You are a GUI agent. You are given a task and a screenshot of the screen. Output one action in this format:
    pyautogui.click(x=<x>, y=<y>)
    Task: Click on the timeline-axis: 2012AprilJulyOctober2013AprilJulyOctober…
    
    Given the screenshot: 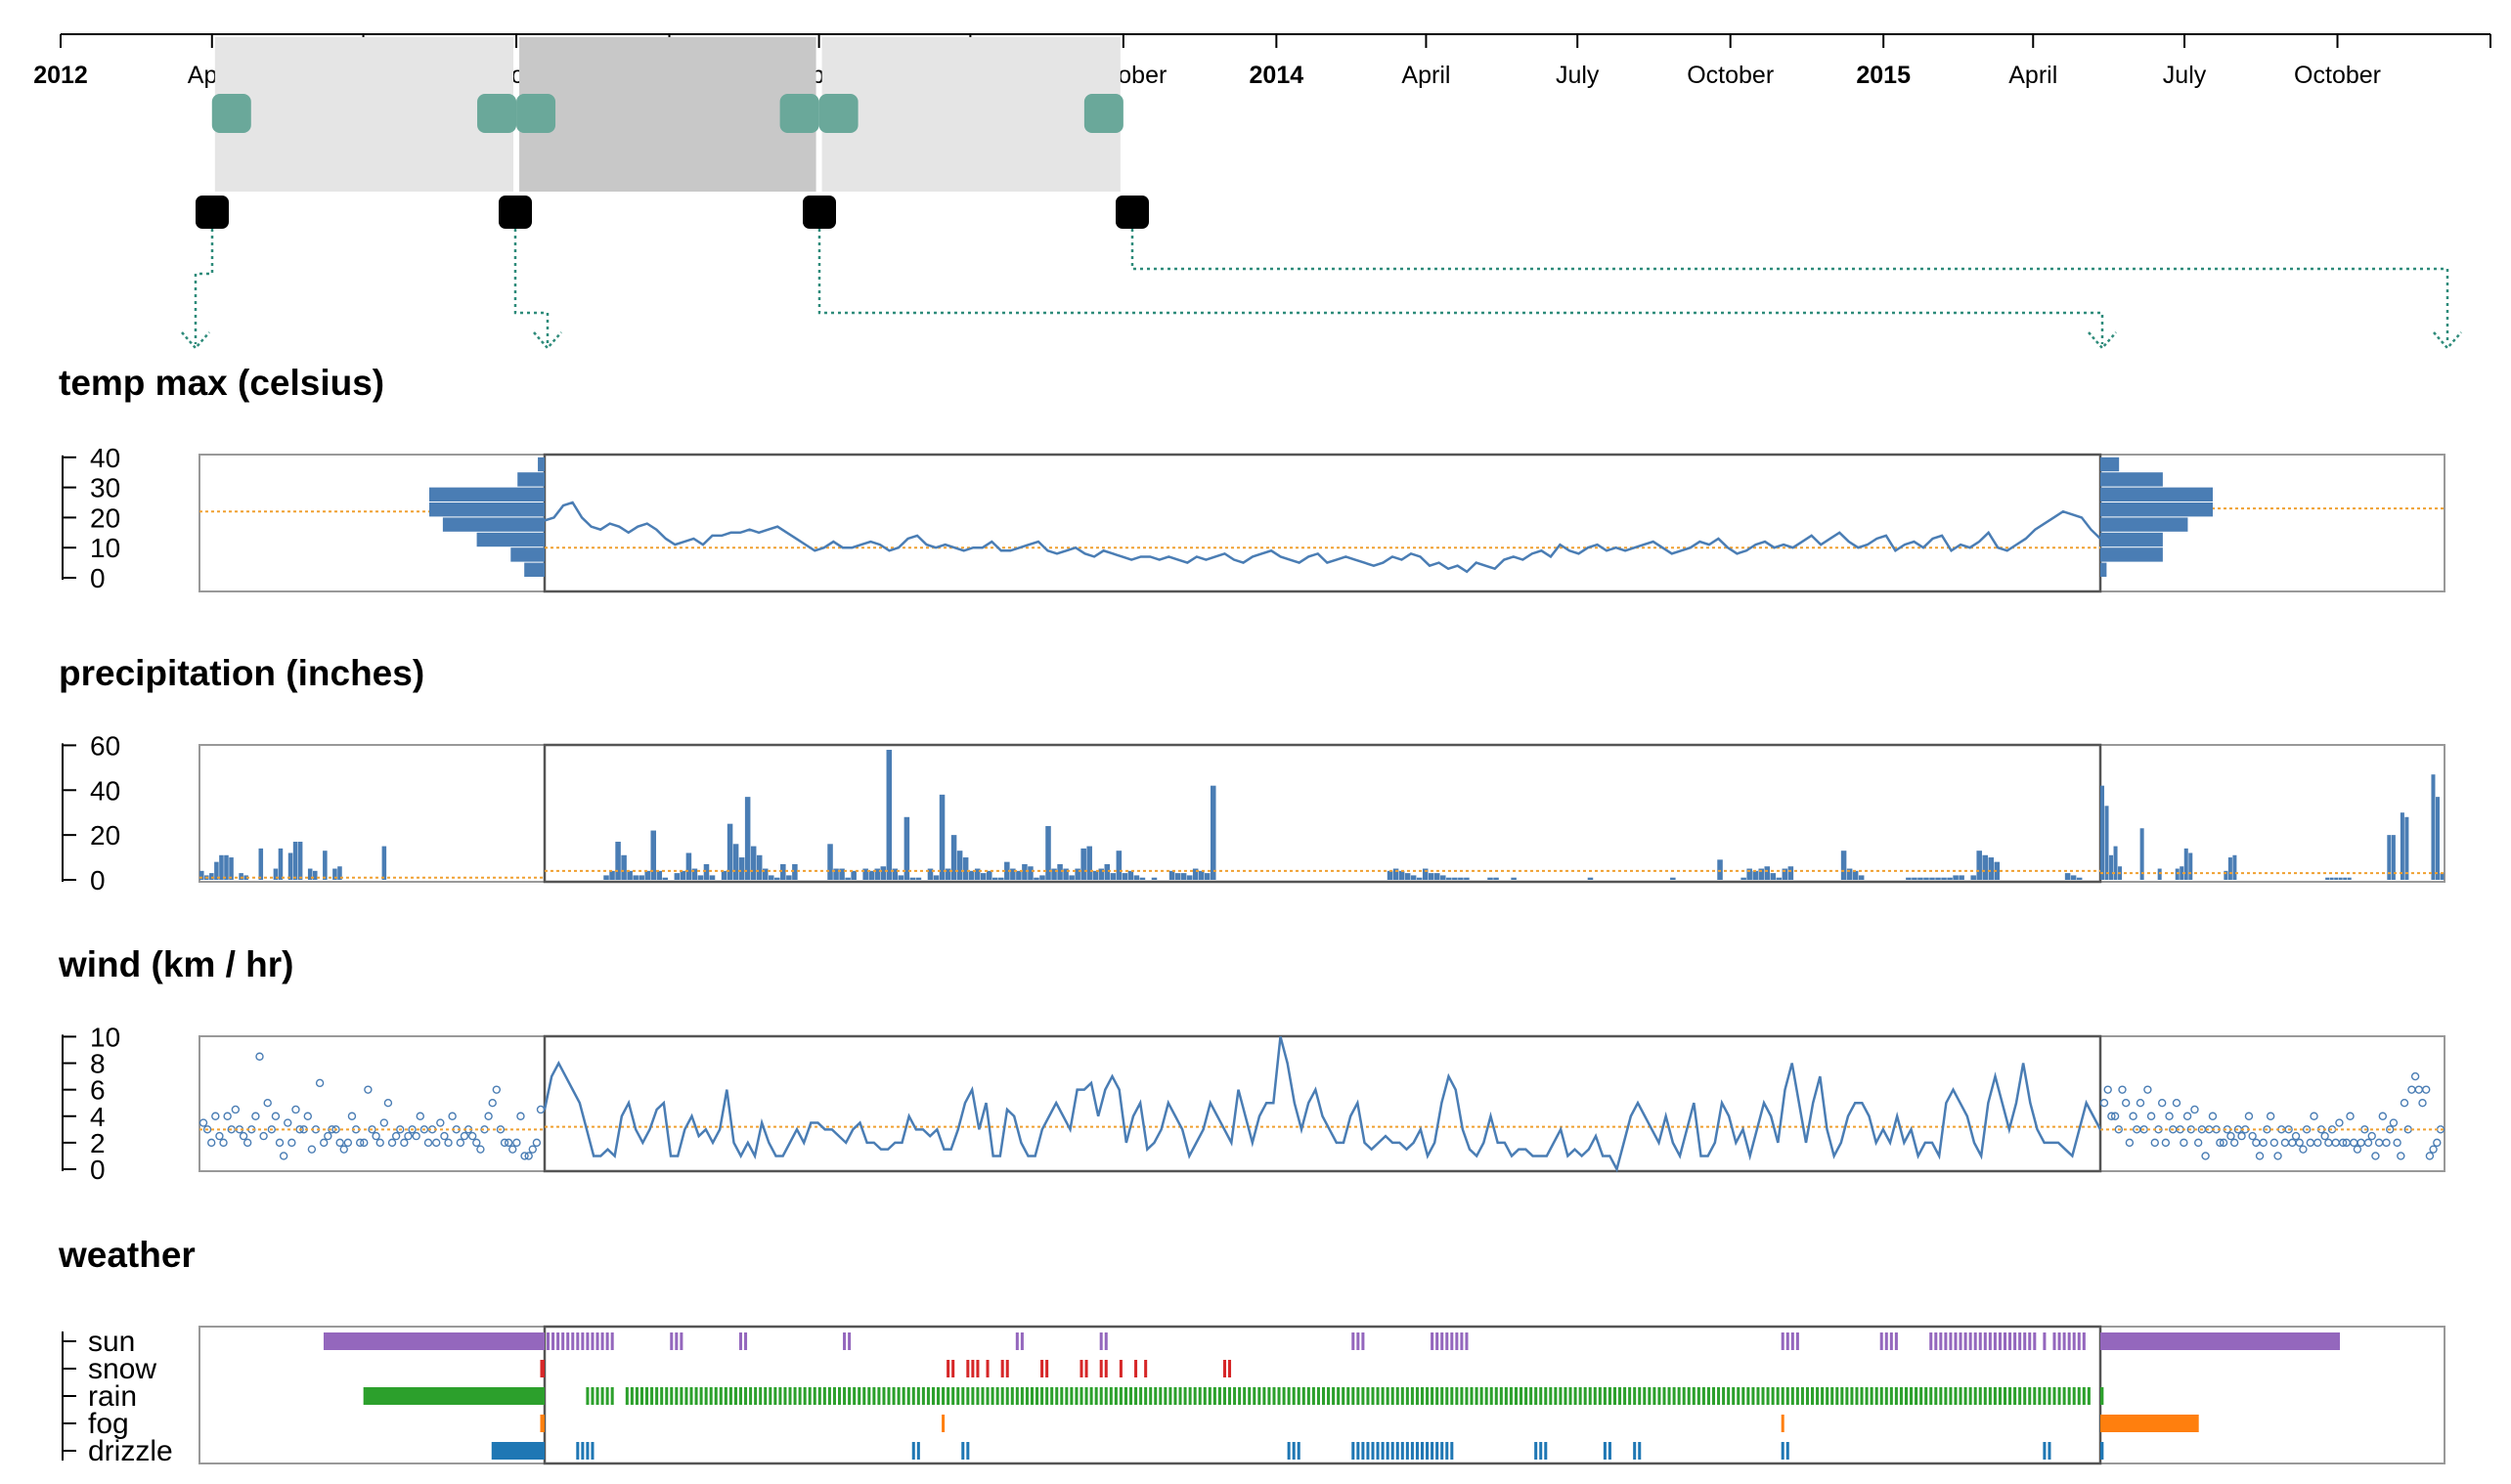 What is the action you would take?
    pyautogui.click(x=1262, y=131)
    